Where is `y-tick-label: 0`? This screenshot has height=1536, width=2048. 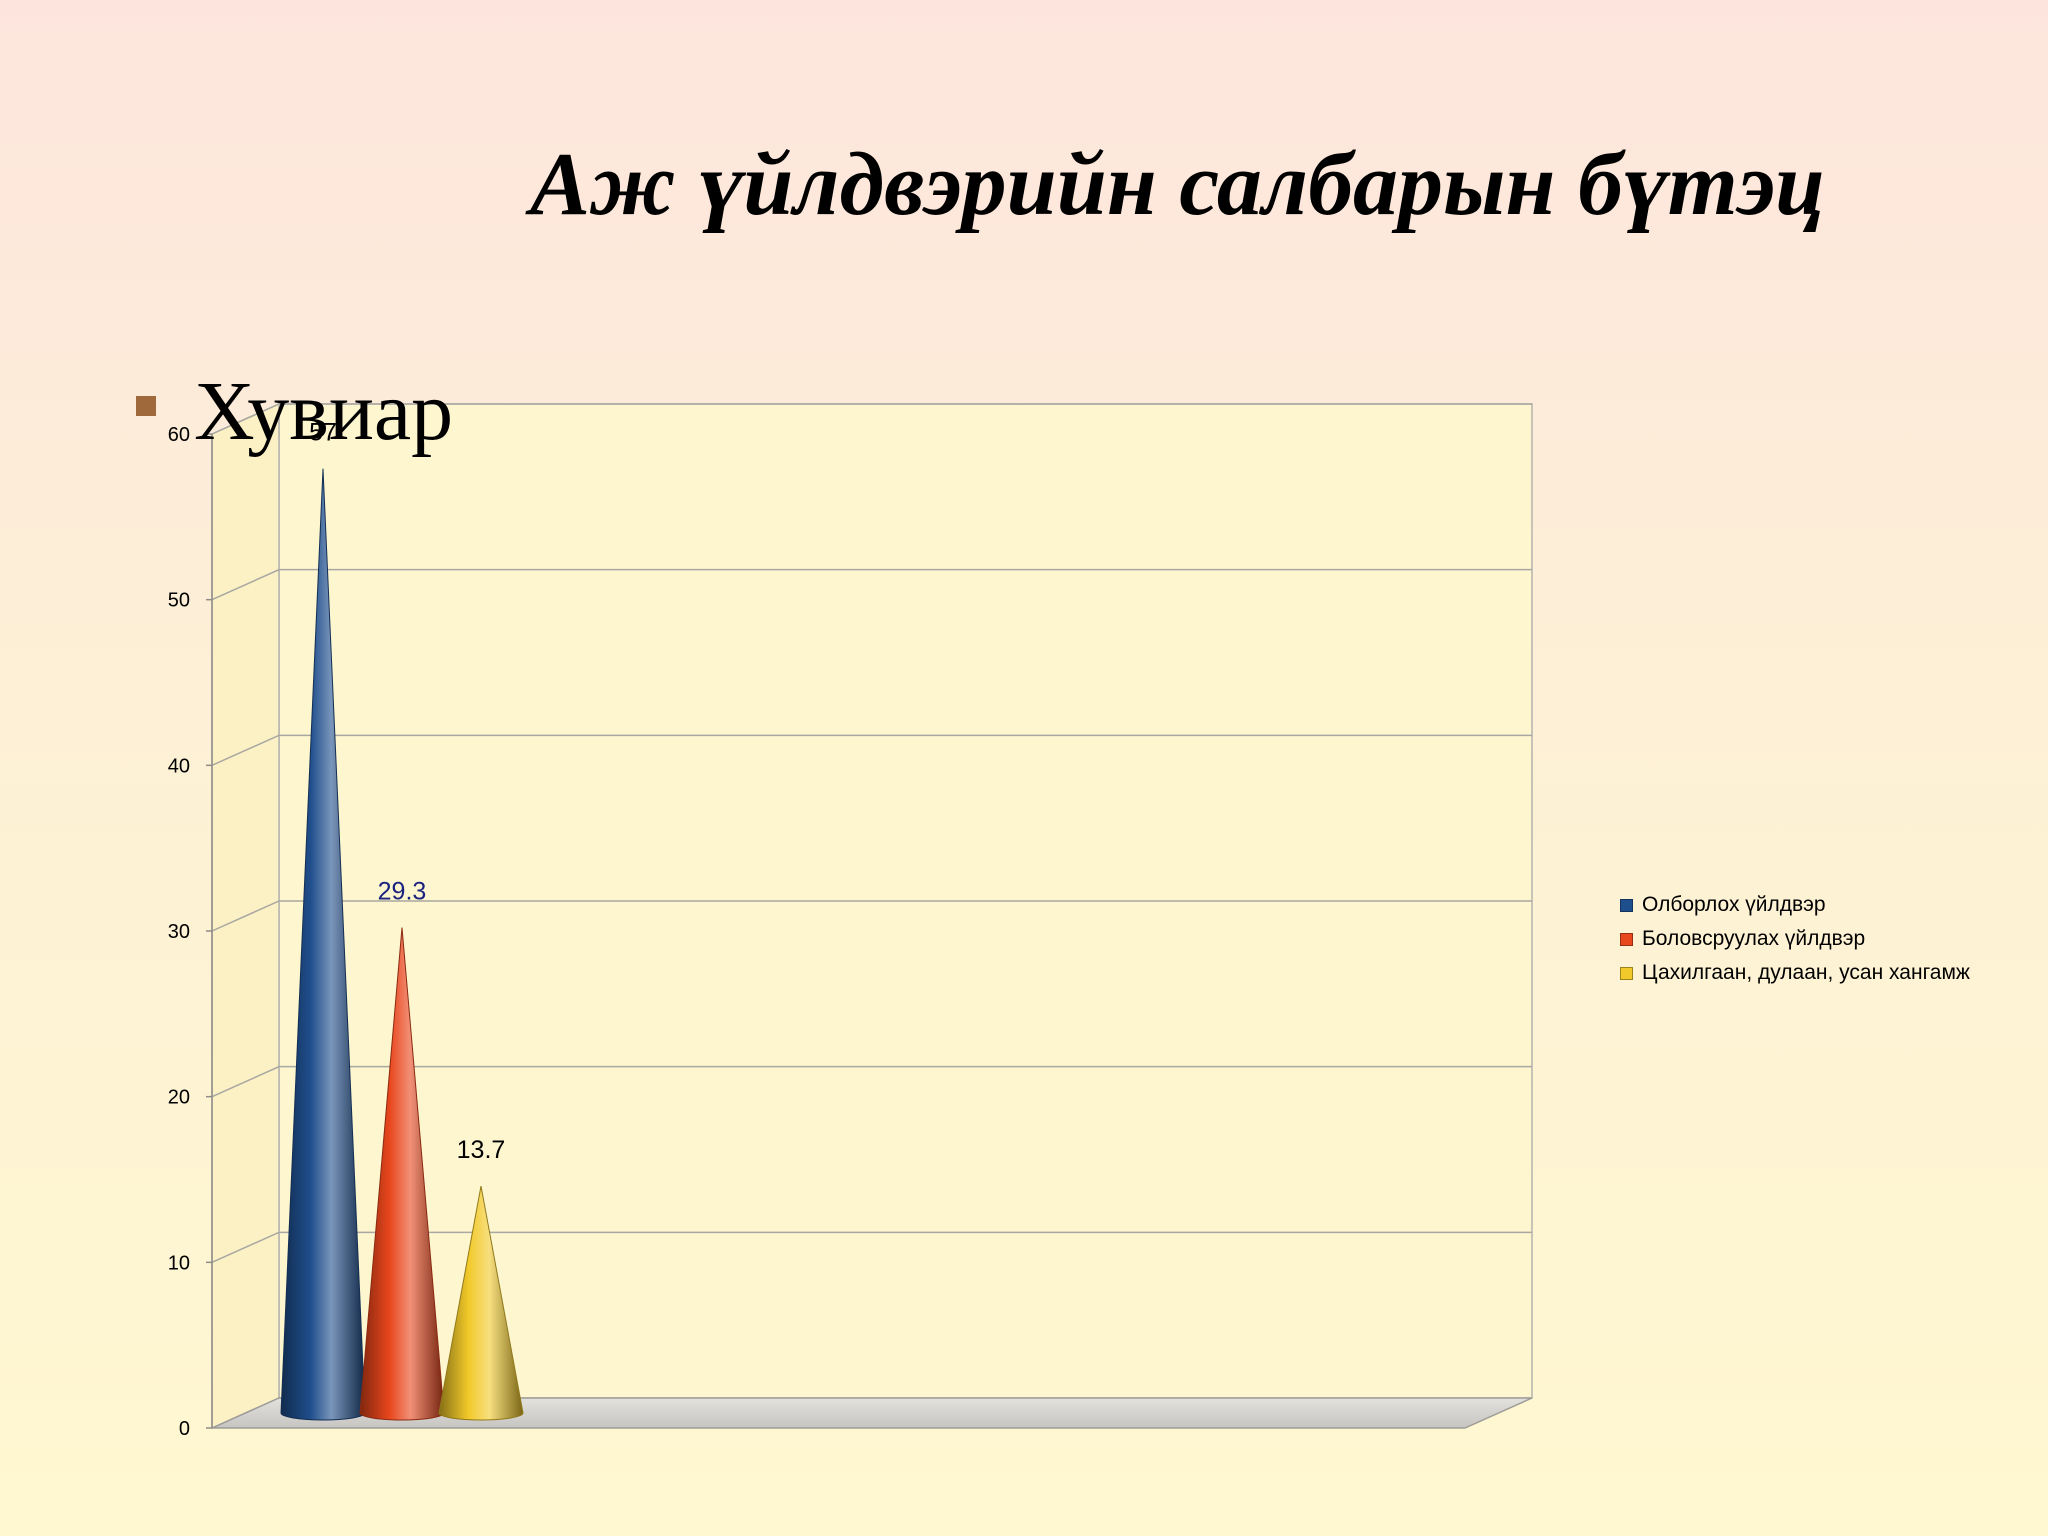
y-tick-label: 0 is located at coordinates (184, 1429).